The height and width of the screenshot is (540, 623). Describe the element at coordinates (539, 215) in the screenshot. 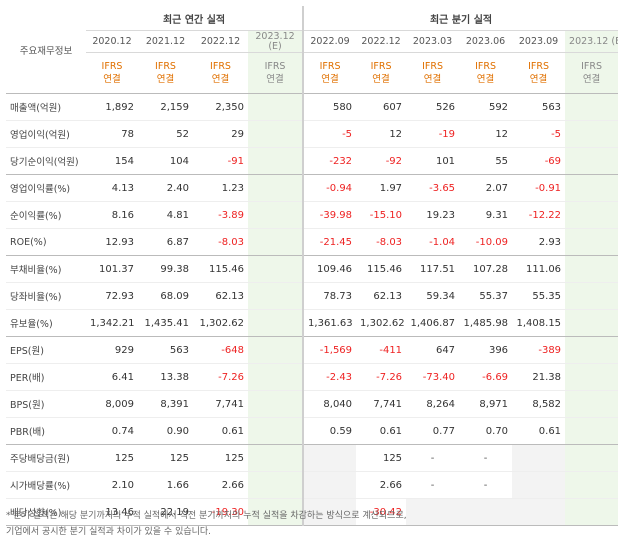

I see `quarter-value-cell: -12.22` at that location.